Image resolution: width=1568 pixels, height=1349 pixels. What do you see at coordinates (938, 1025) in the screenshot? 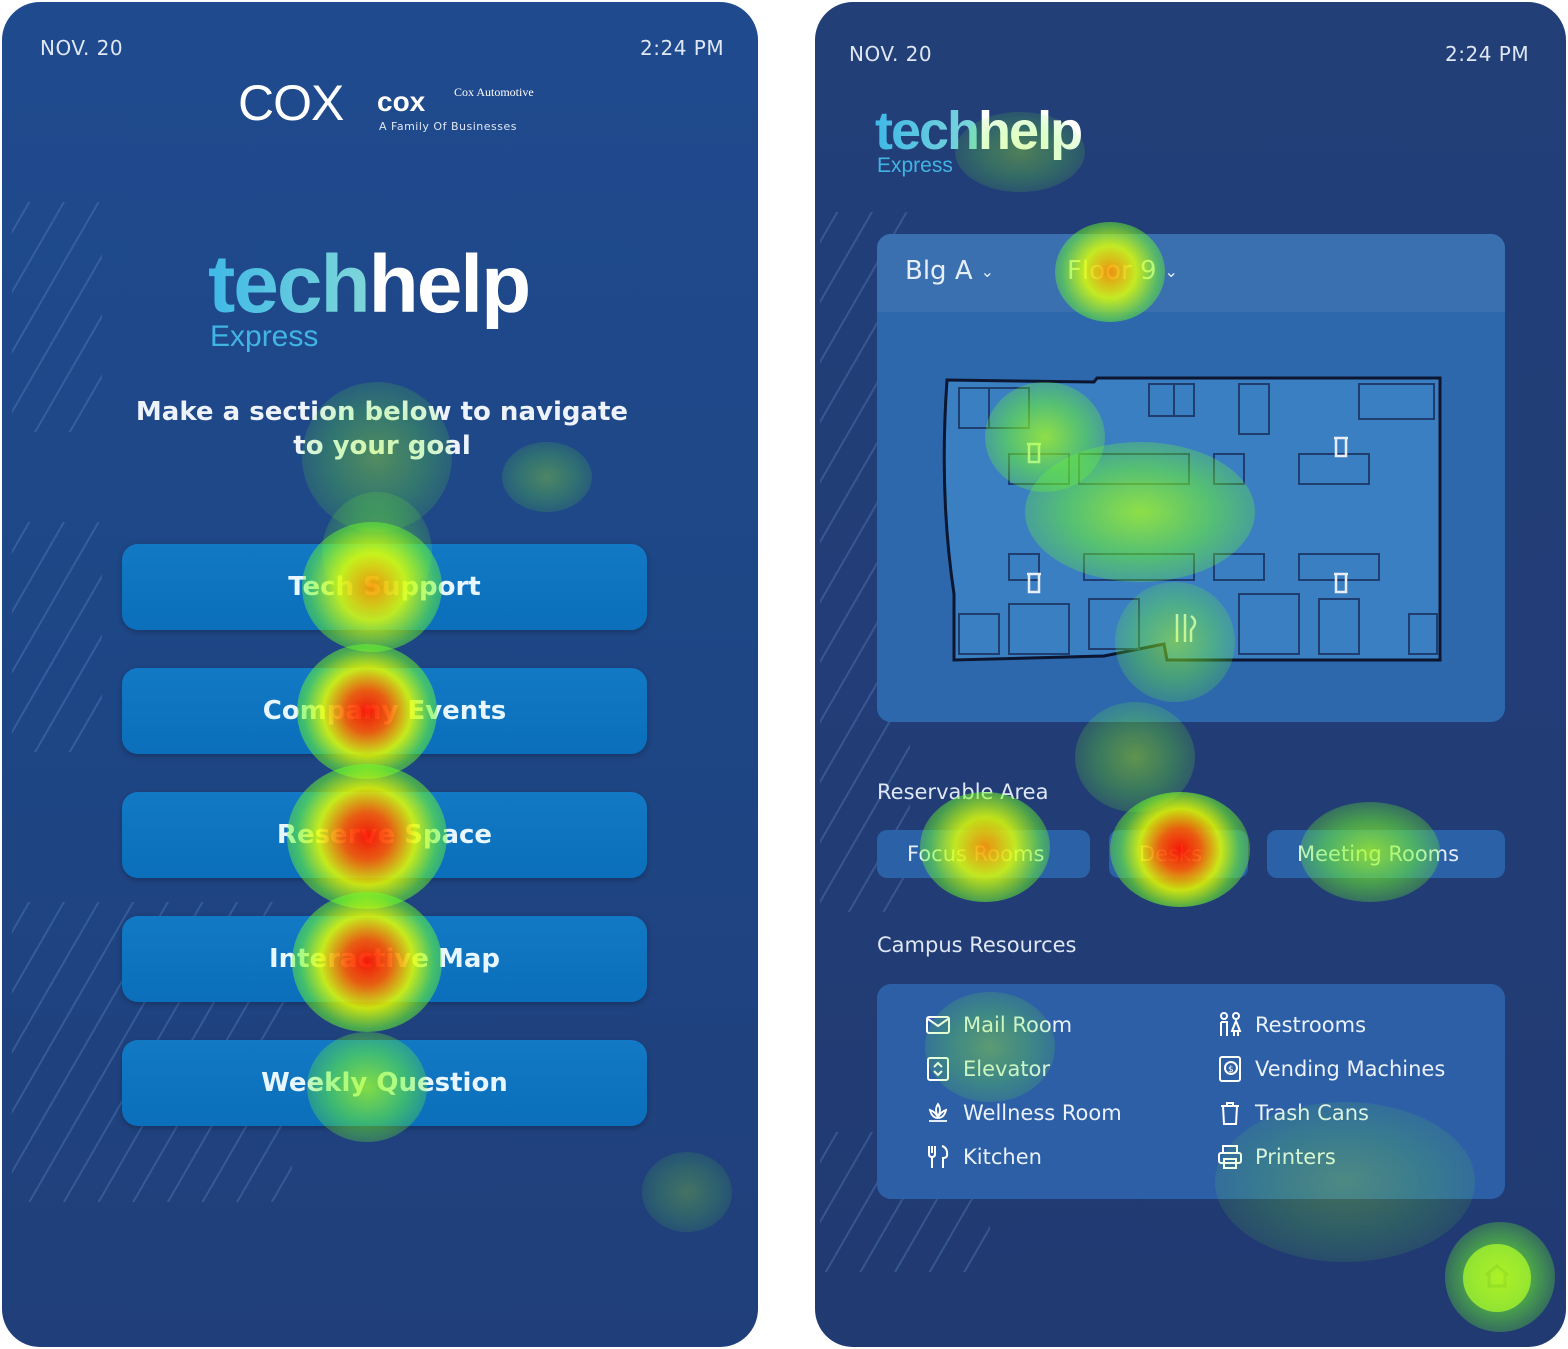
I see `mail-icon` at bounding box center [938, 1025].